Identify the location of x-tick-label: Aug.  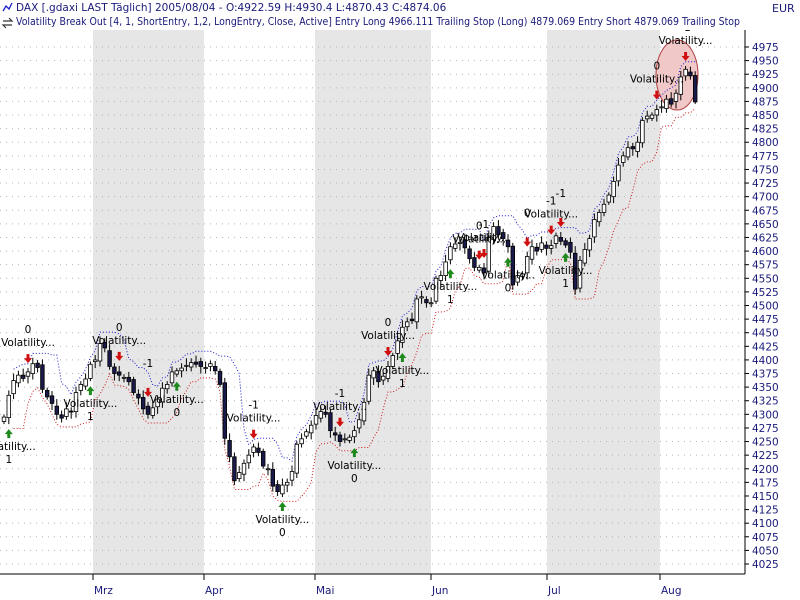
(671, 591).